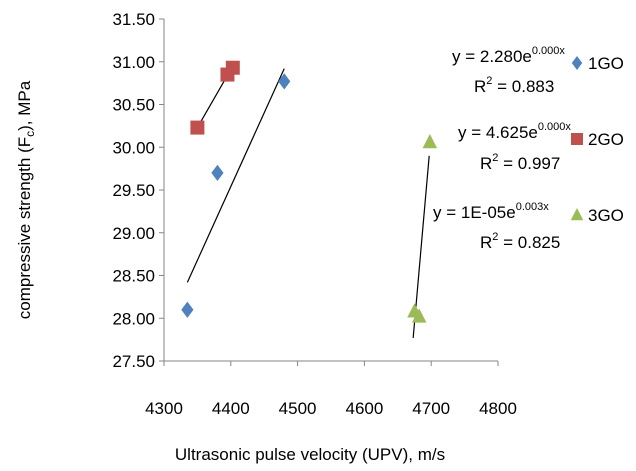 The height and width of the screenshot is (471, 636). Describe the element at coordinates (133, 19) in the screenshot. I see `y-tick-label: 31.50` at that location.